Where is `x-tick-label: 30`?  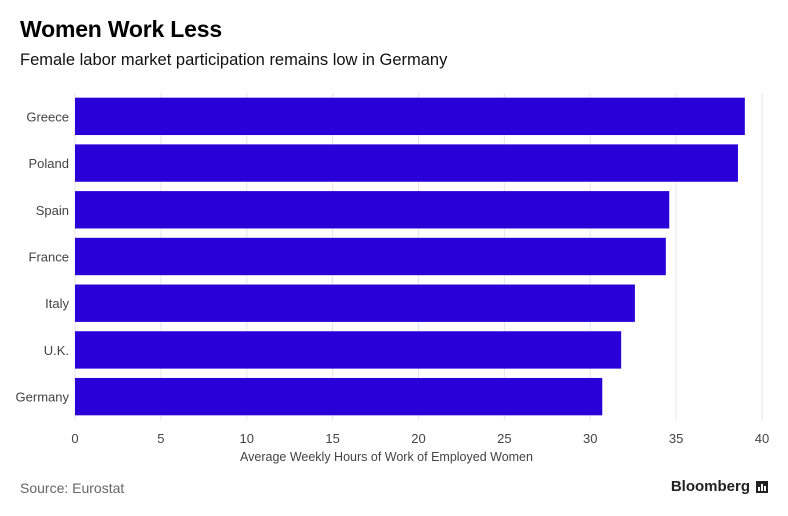
x-tick-label: 30 is located at coordinates (590, 438).